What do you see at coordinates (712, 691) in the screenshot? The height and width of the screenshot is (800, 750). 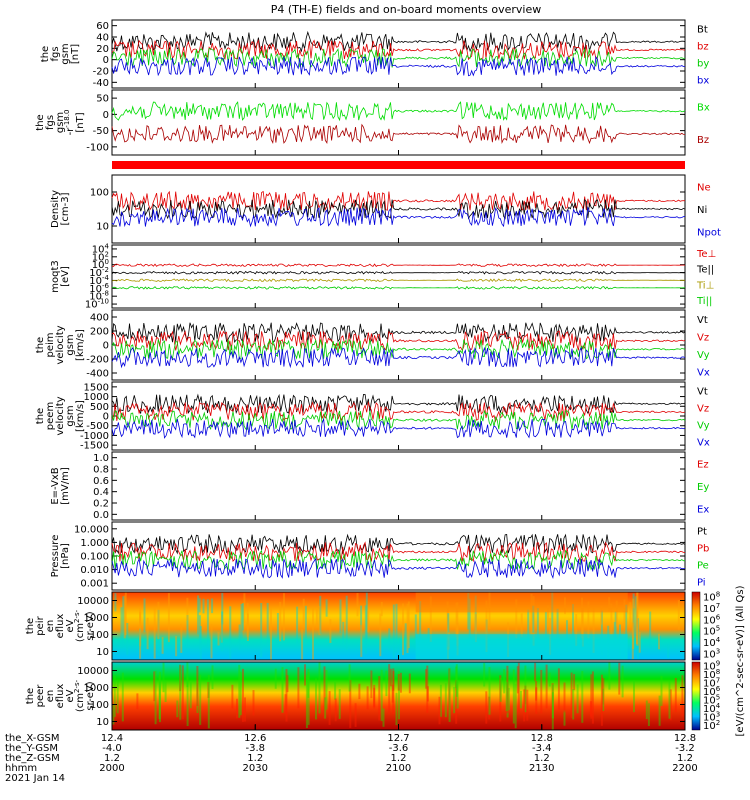 I see `colorbar-tick-label: 10⁶` at bounding box center [712, 691].